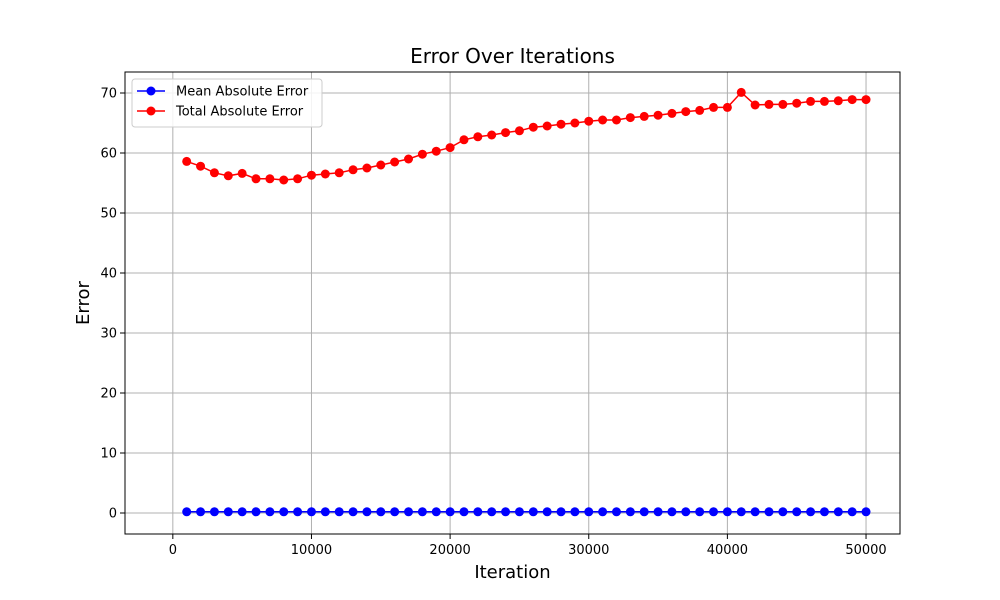  Describe the element at coordinates (108, 154) in the screenshot. I see `y-tick-label: 60` at that location.